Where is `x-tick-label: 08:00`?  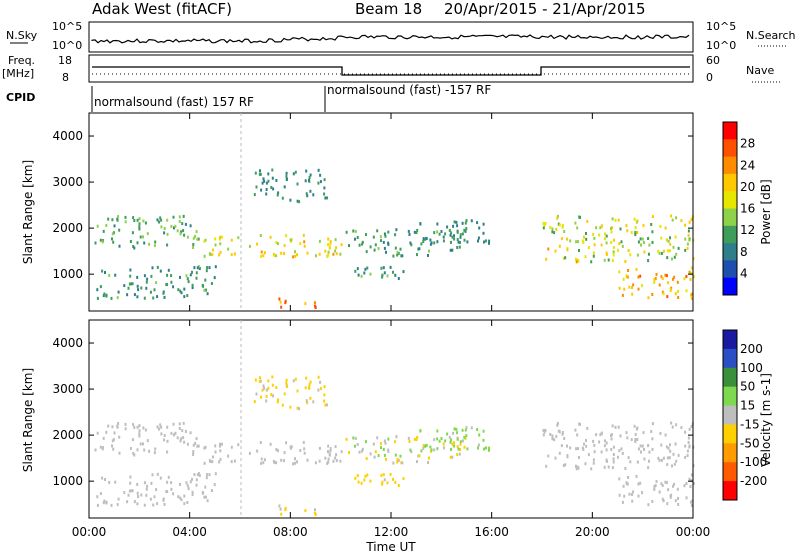
x-tick-label: 08:00 is located at coordinates (290, 532).